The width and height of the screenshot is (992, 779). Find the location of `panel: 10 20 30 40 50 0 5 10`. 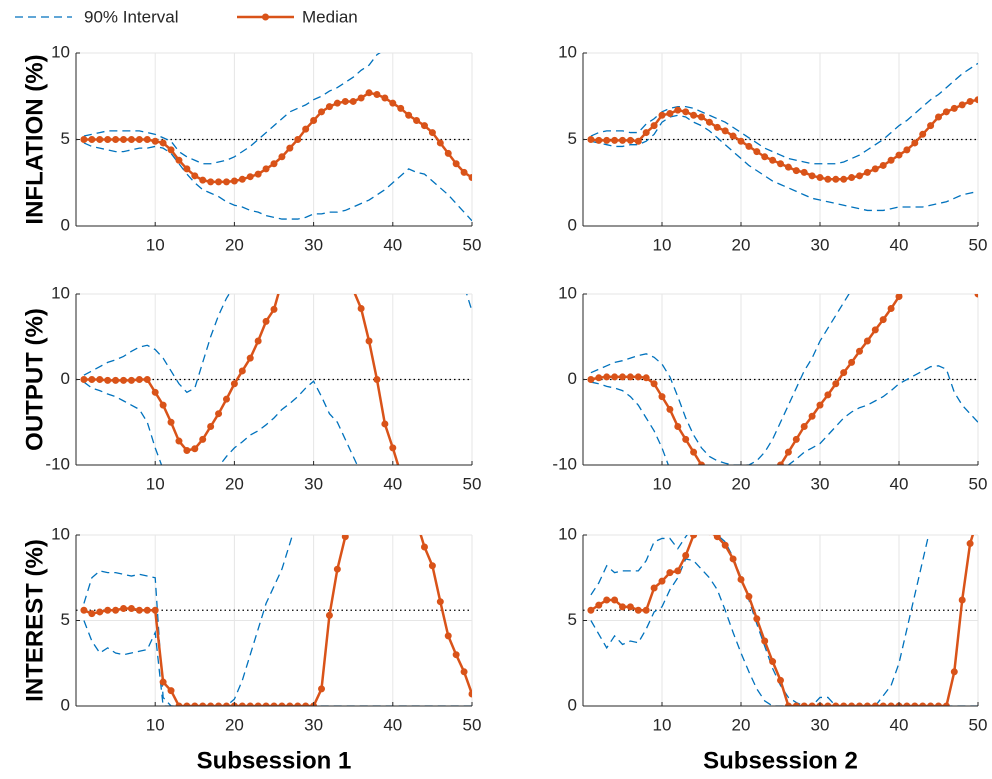

panel: 10 20 30 40 50 0 5 10 is located at coordinates (772, 148).